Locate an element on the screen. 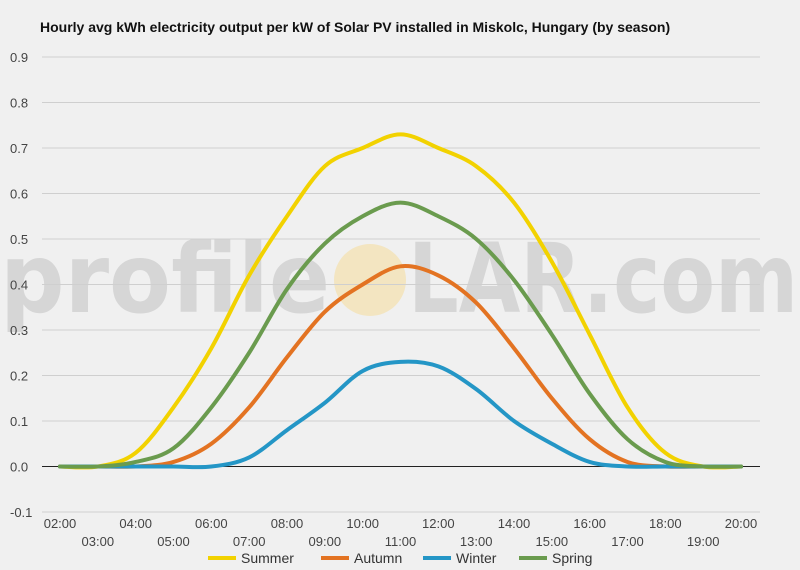 This screenshot has width=800, height=570. x-tick-label: 08:00 is located at coordinates (287, 523).